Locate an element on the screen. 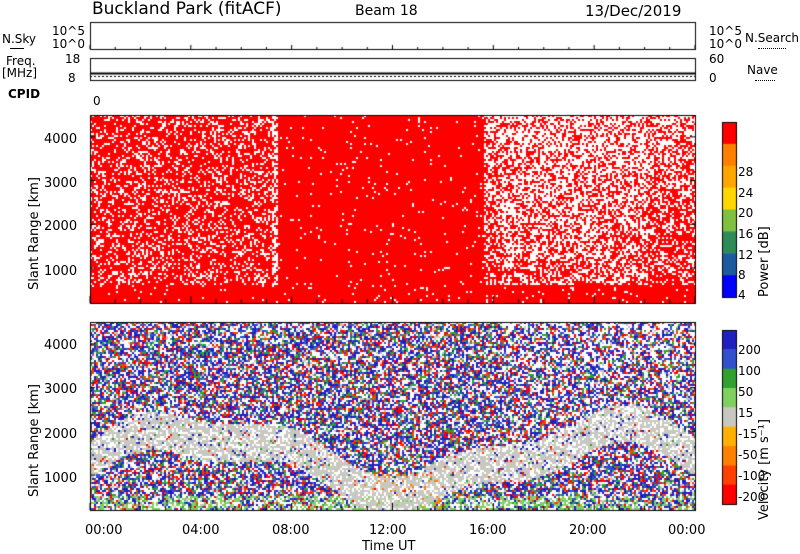  nsearch-tick-high: 10^5 is located at coordinates (725, 31).